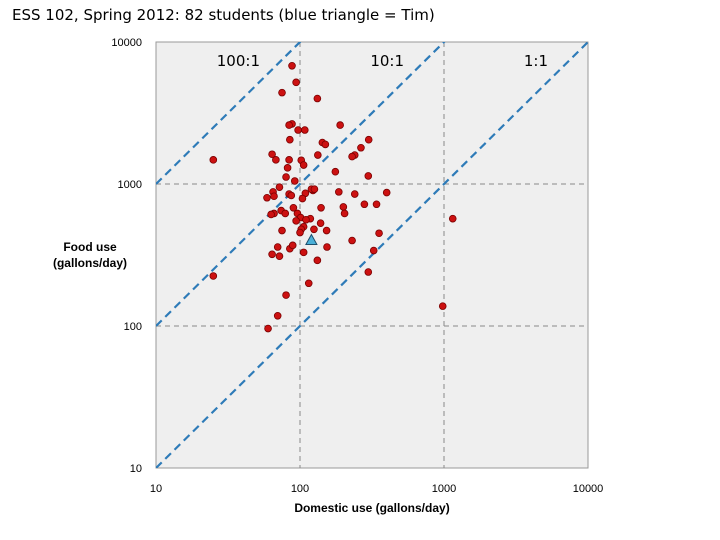  Describe the element at coordinates (536, 61) in the screenshot. I see `ratio-label: 1:1` at that location.